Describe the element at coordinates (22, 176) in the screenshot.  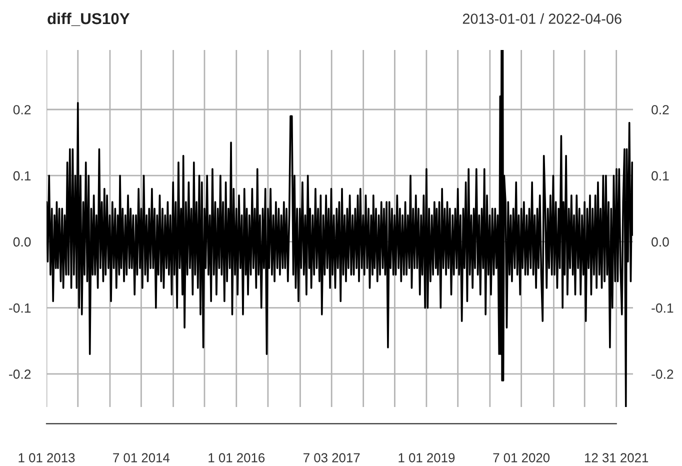
I see `y-tick-label: 0.1` at that location.